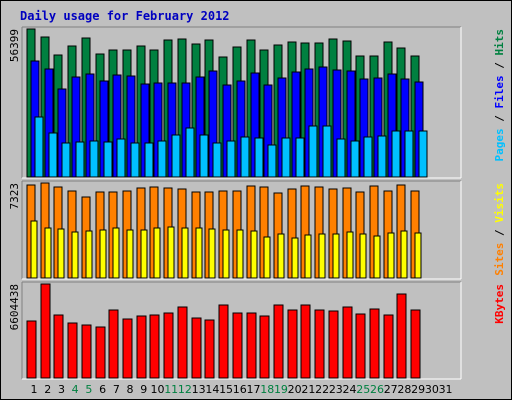 Image resolution: width=512 pixels, height=400 pixels. Describe the element at coordinates (404, 389) in the screenshot. I see `x-tick-label-day-28: 28` at that location.